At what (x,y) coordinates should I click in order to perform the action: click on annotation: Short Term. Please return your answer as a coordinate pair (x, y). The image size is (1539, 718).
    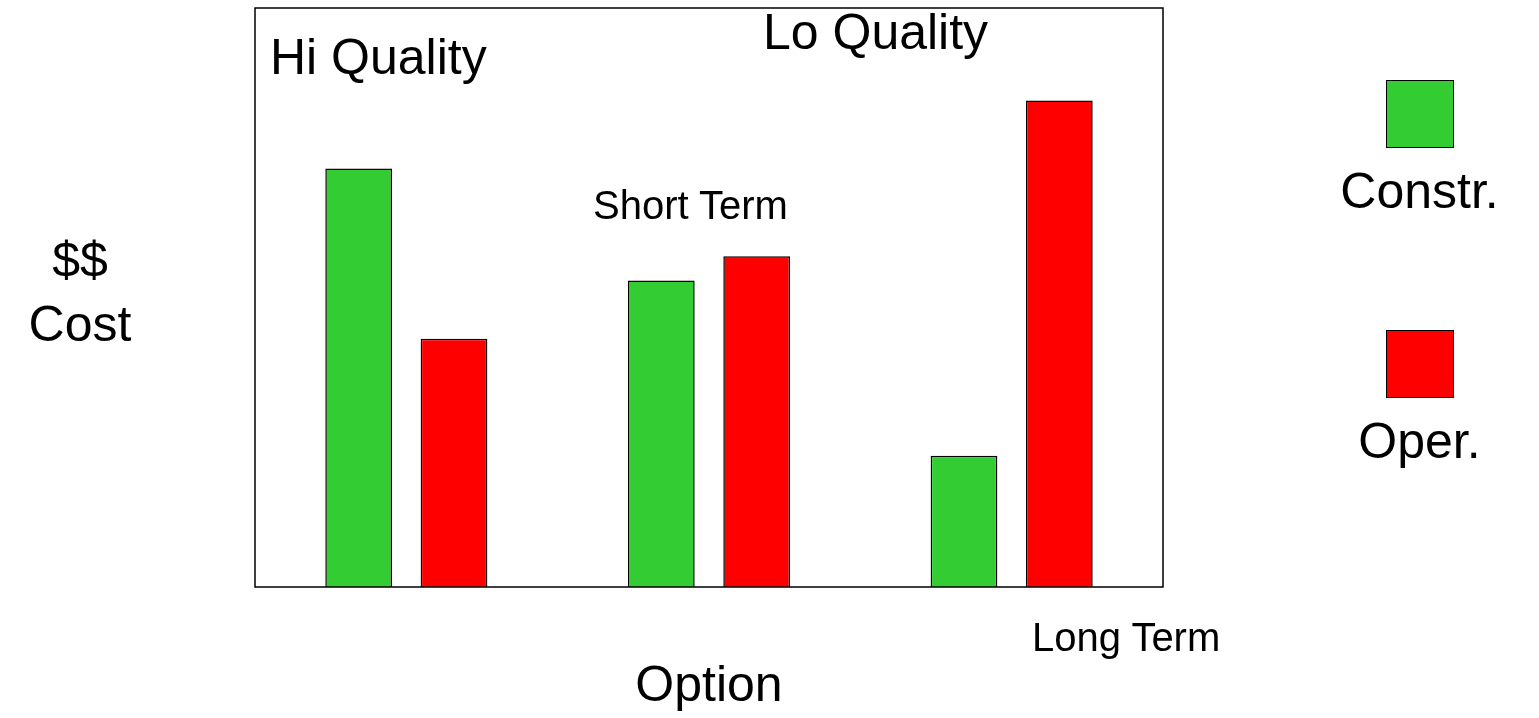
    Looking at the image, I should click on (690, 205).